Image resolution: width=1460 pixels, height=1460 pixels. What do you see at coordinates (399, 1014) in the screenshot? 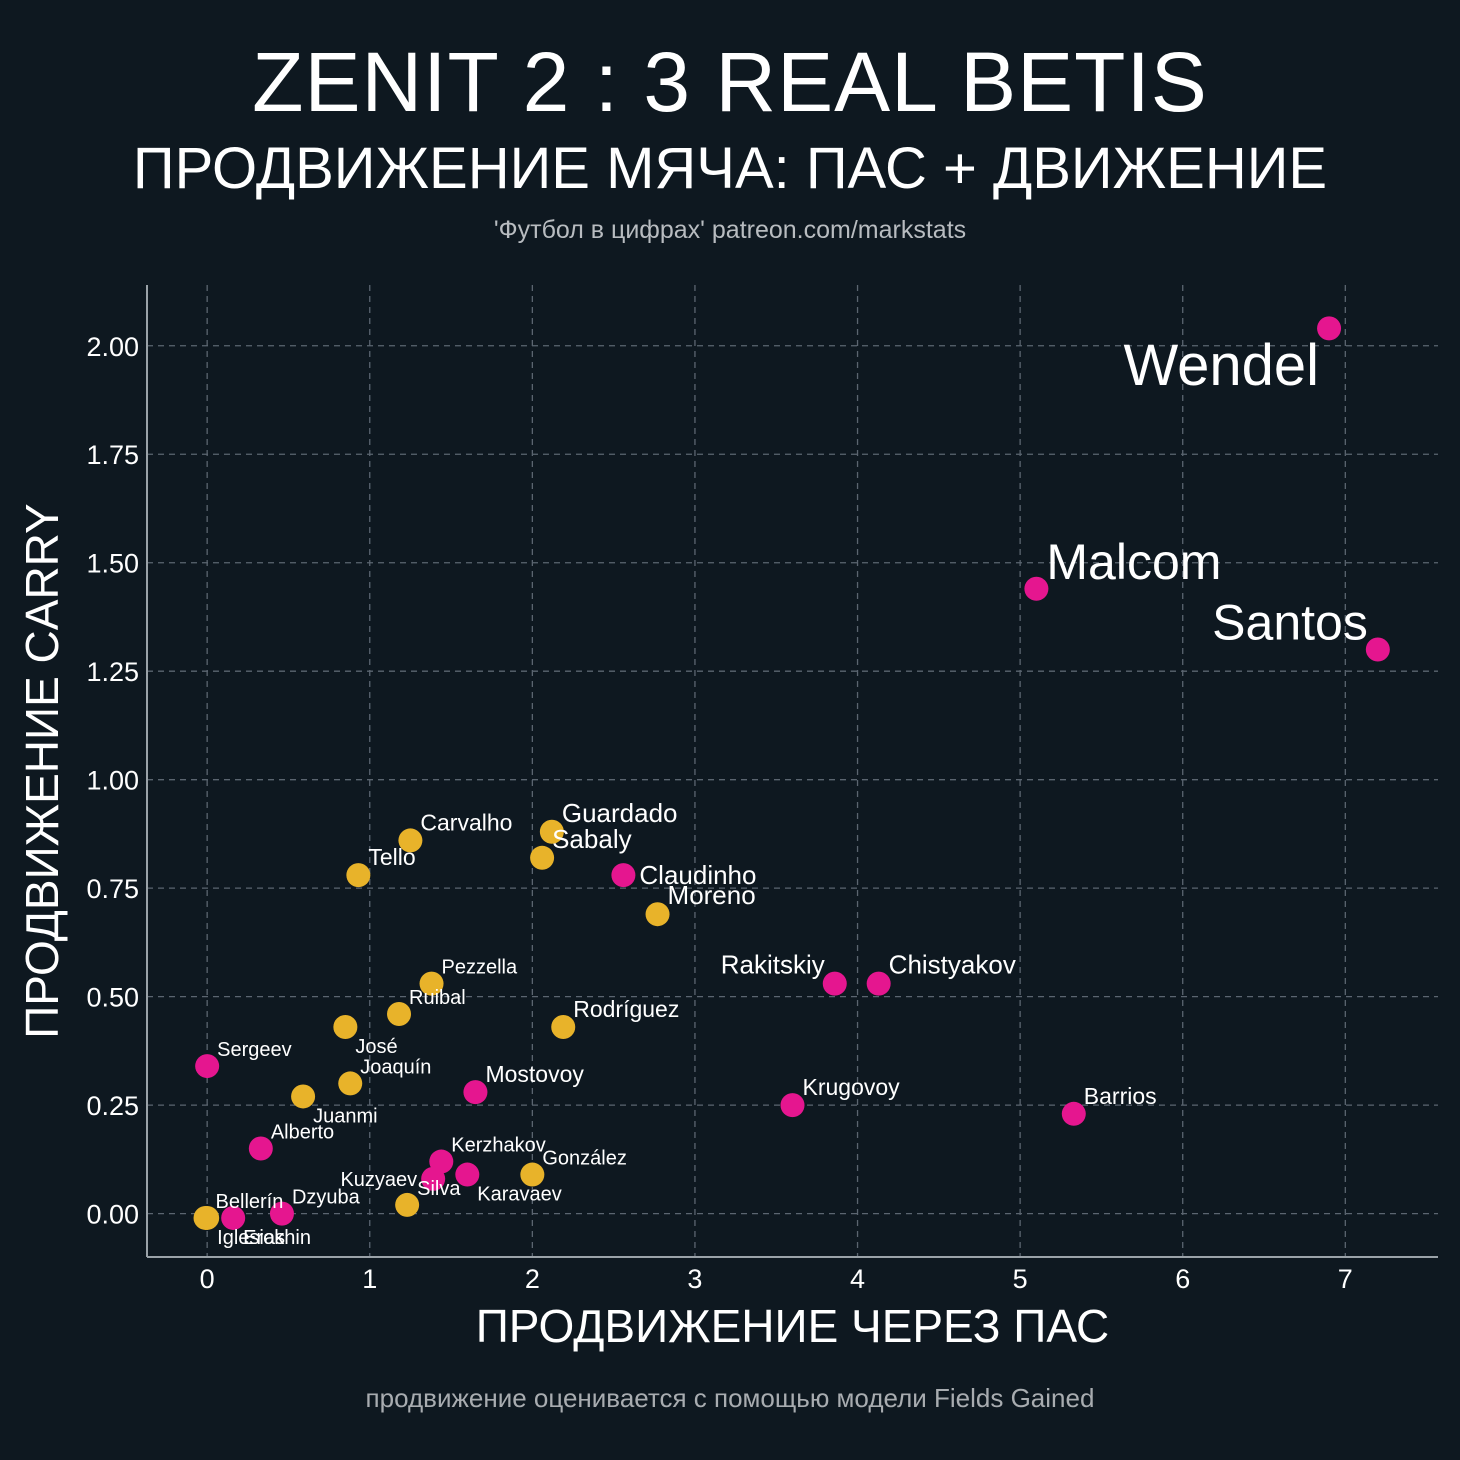
I see `point-ruibal` at bounding box center [399, 1014].